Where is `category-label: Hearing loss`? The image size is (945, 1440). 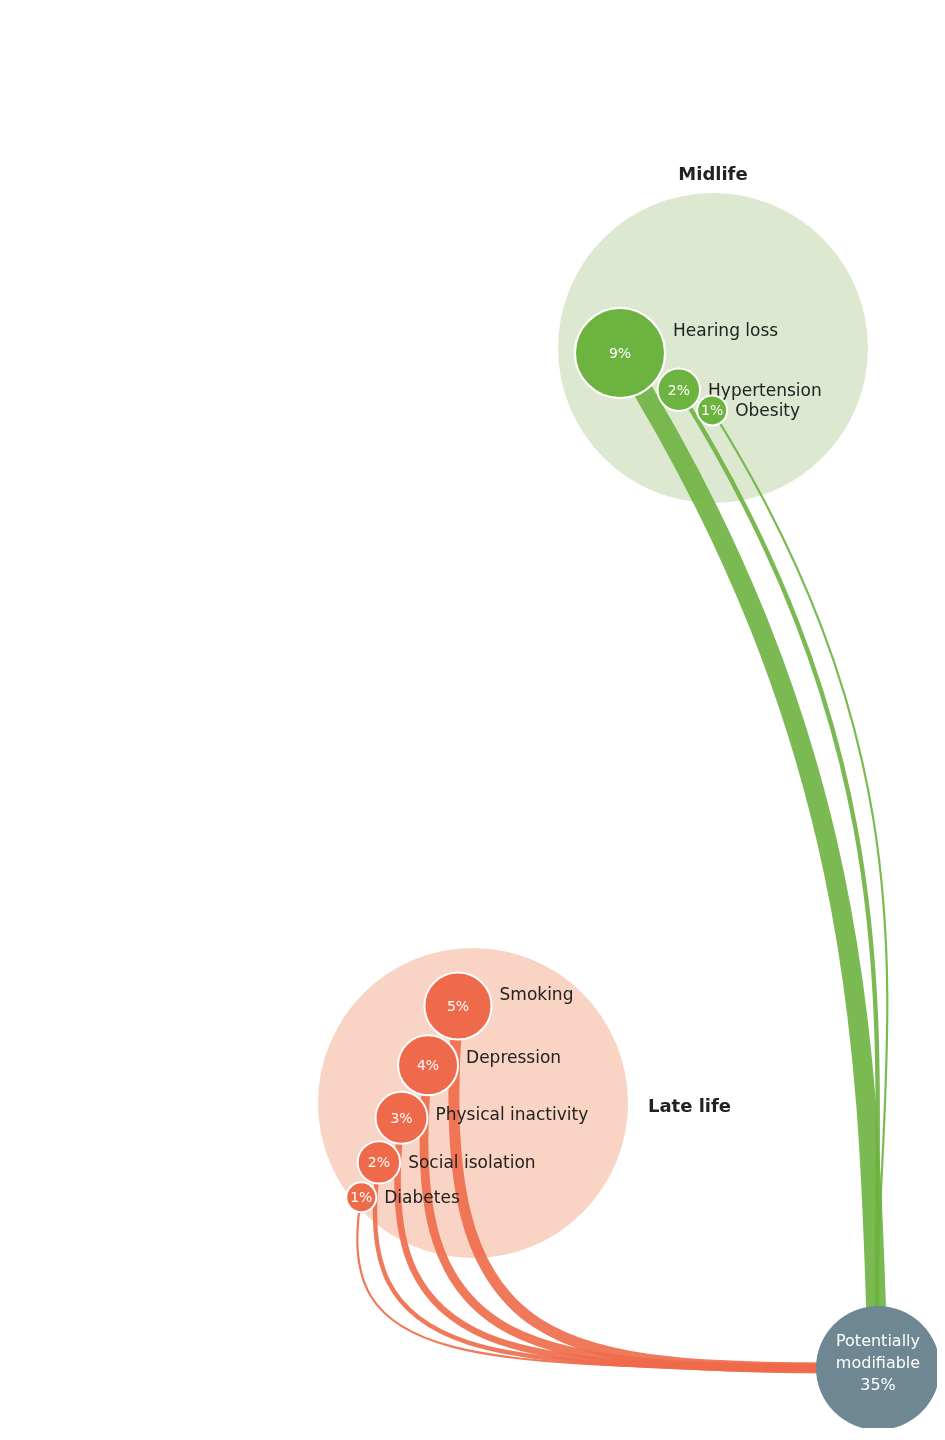
category-label: Hearing loss is located at coordinates (726, 330).